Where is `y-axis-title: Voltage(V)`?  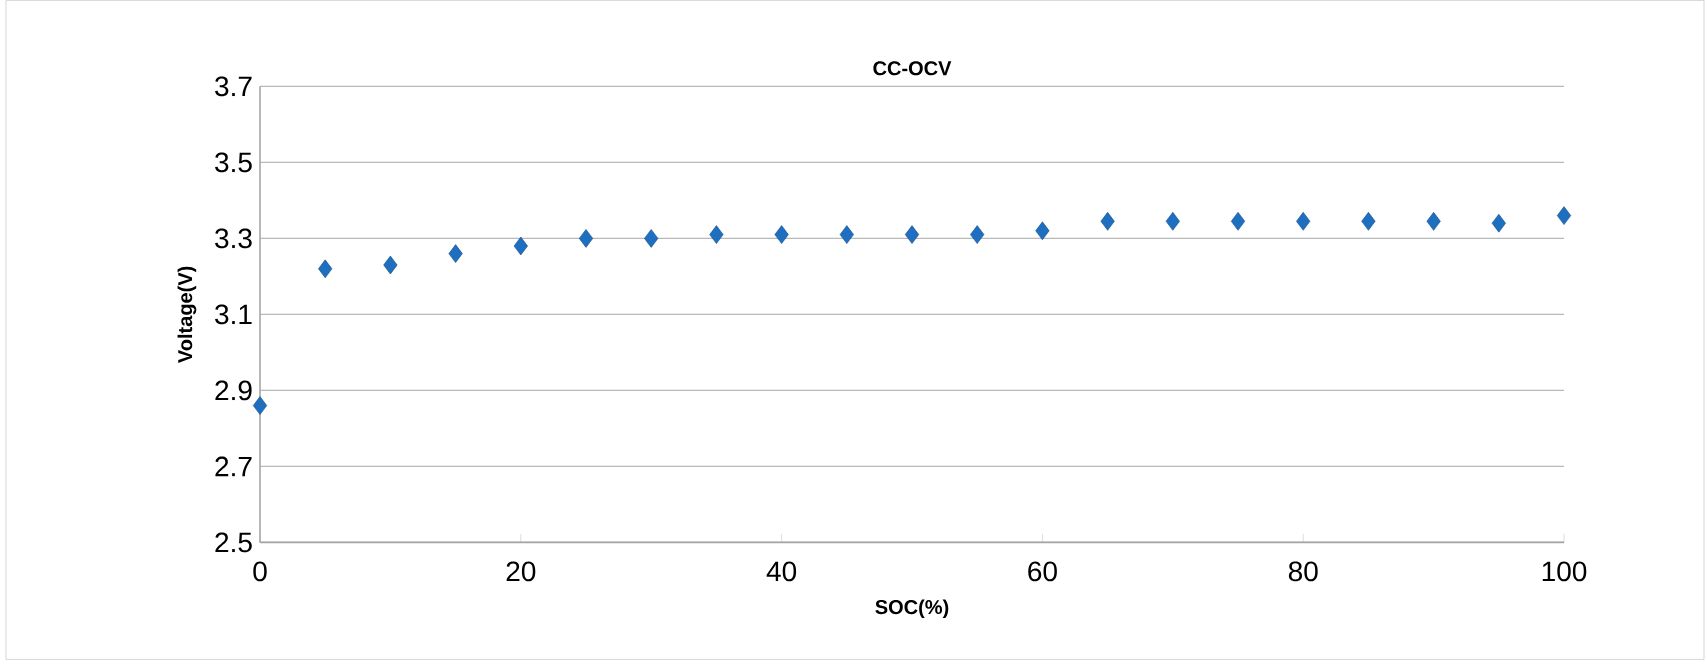 y-axis-title: Voltage(V) is located at coordinates (187, 314).